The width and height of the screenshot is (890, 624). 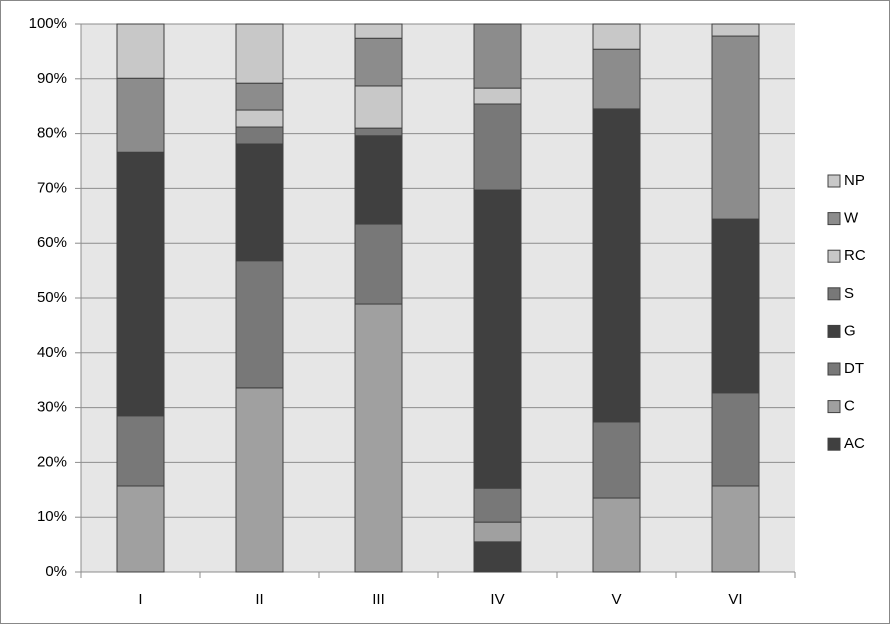 I want to click on legend-label: S, so click(x=849, y=293).